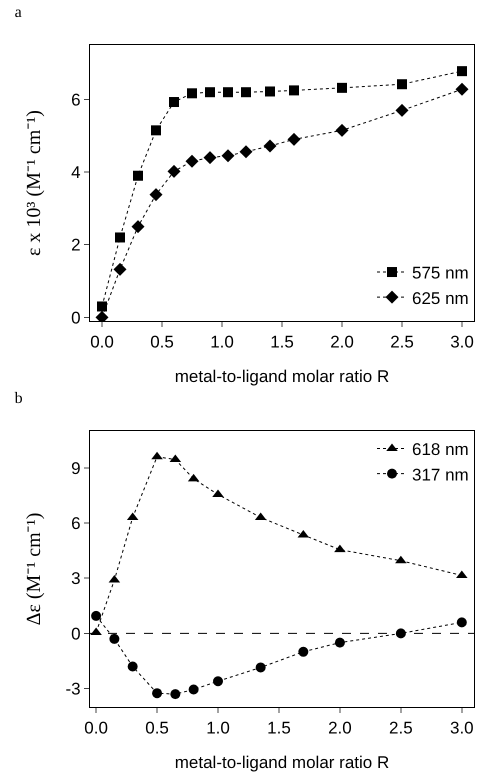 This screenshot has width=486, height=772. What do you see at coordinates (73, 689) in the screenshot?
I see `y-tick-label: -3` at bounding box center [73, 689].